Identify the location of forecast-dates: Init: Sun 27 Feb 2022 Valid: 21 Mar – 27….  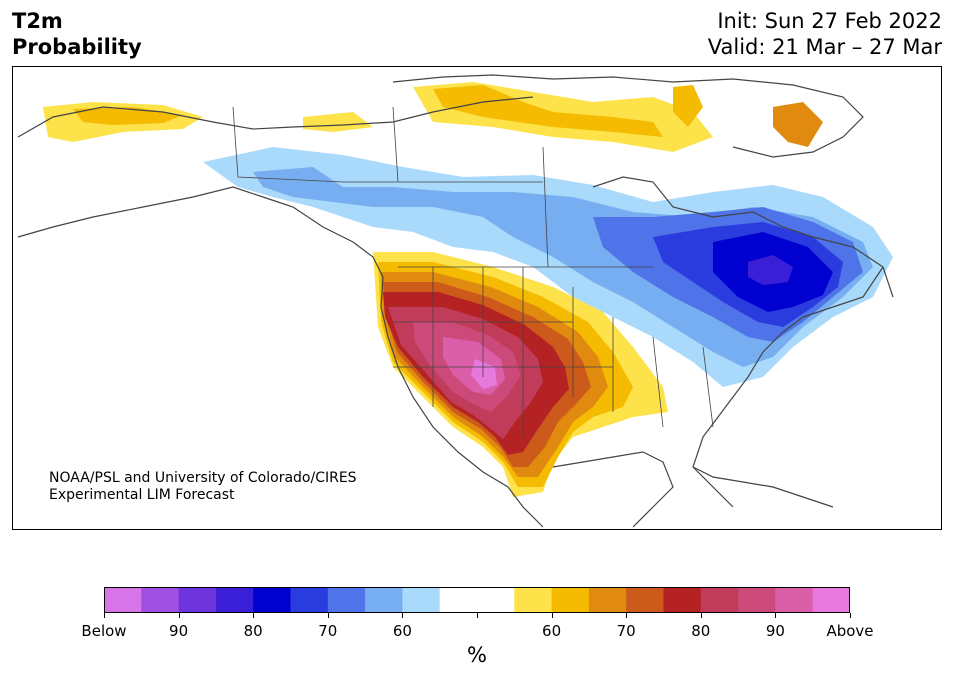
(825, 34).